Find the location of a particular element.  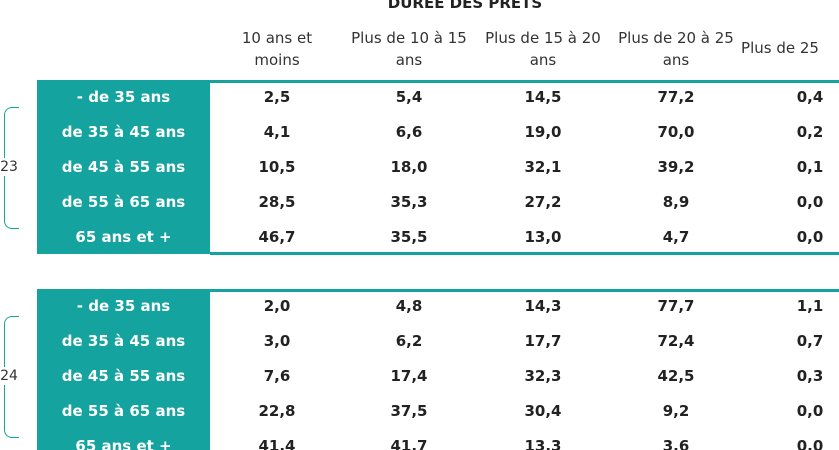

cell-value: 18,0 is located at coordinates (409, 167).